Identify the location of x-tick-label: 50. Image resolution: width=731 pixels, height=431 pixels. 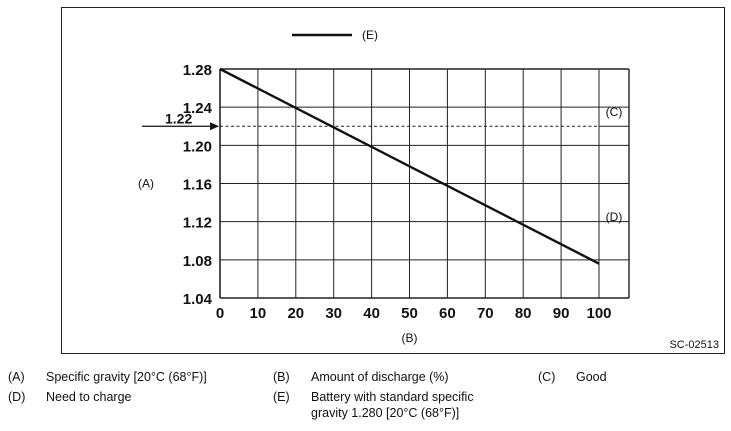
(409, 313).